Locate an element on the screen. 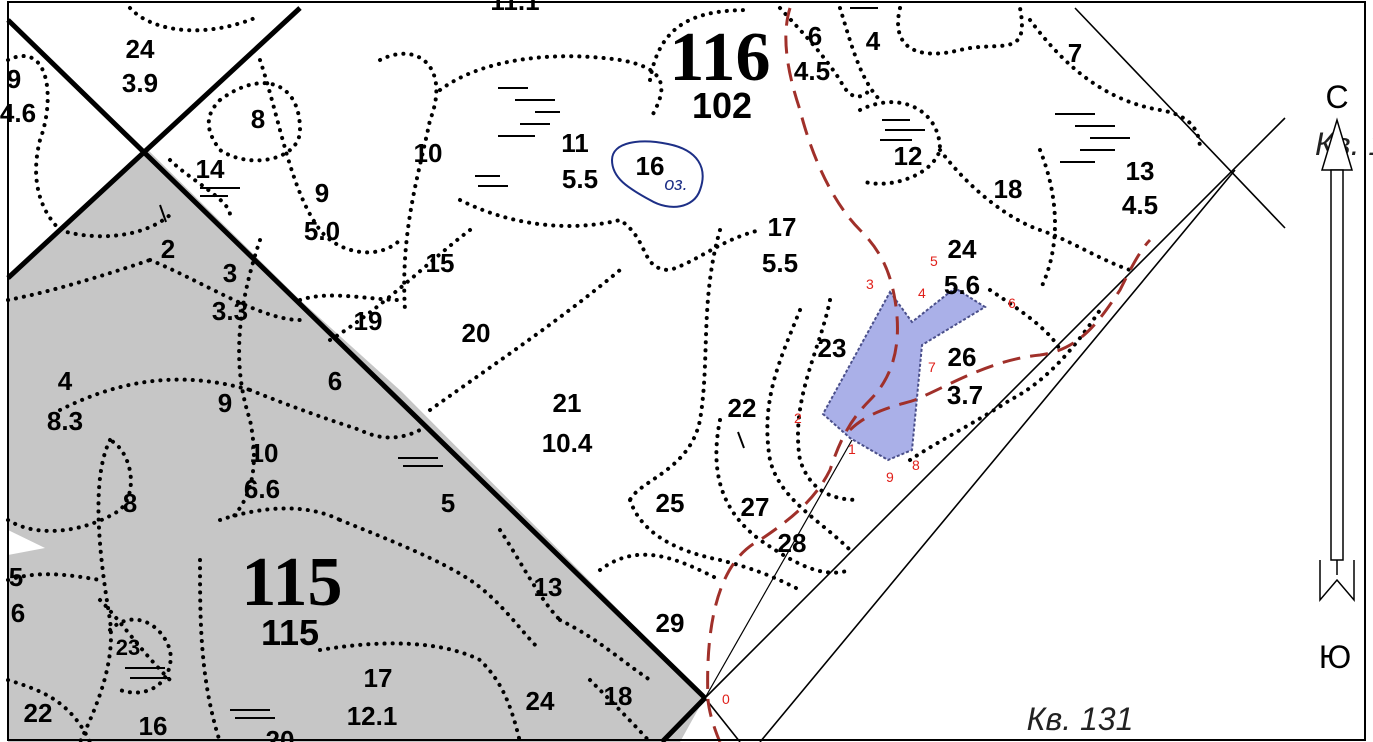 This screenshot has height=742, width=1373. stand-number: 6 is located at coordinates (335, 381).